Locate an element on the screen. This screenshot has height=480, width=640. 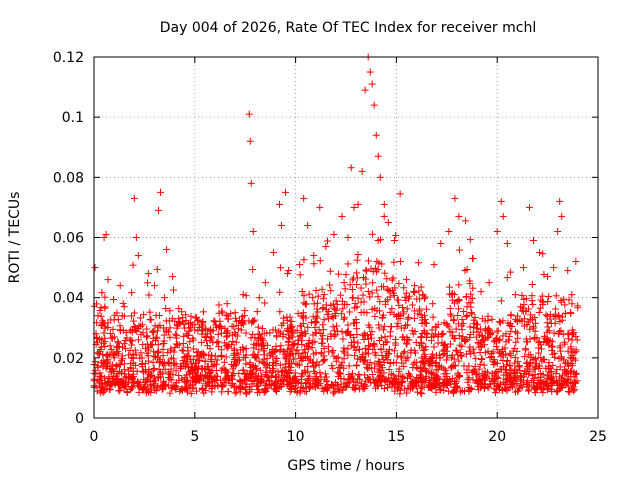
x-axis-label: GPS time / hours is located at coordinates (345, 466).